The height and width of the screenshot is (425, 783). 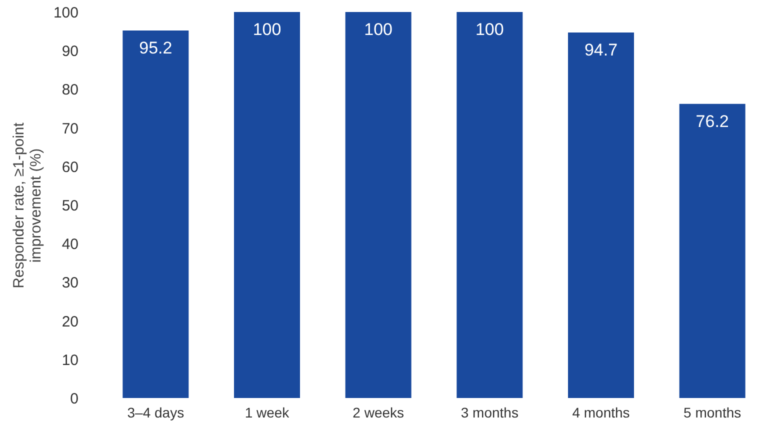 I want to click on data-label: 95.2, so click(x=155, y=48).